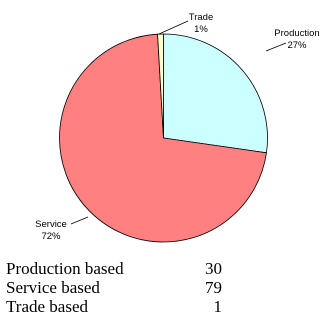 The image size is (329, 329). I want to click on summary-row-service: Service based 79, so click(121, 287).